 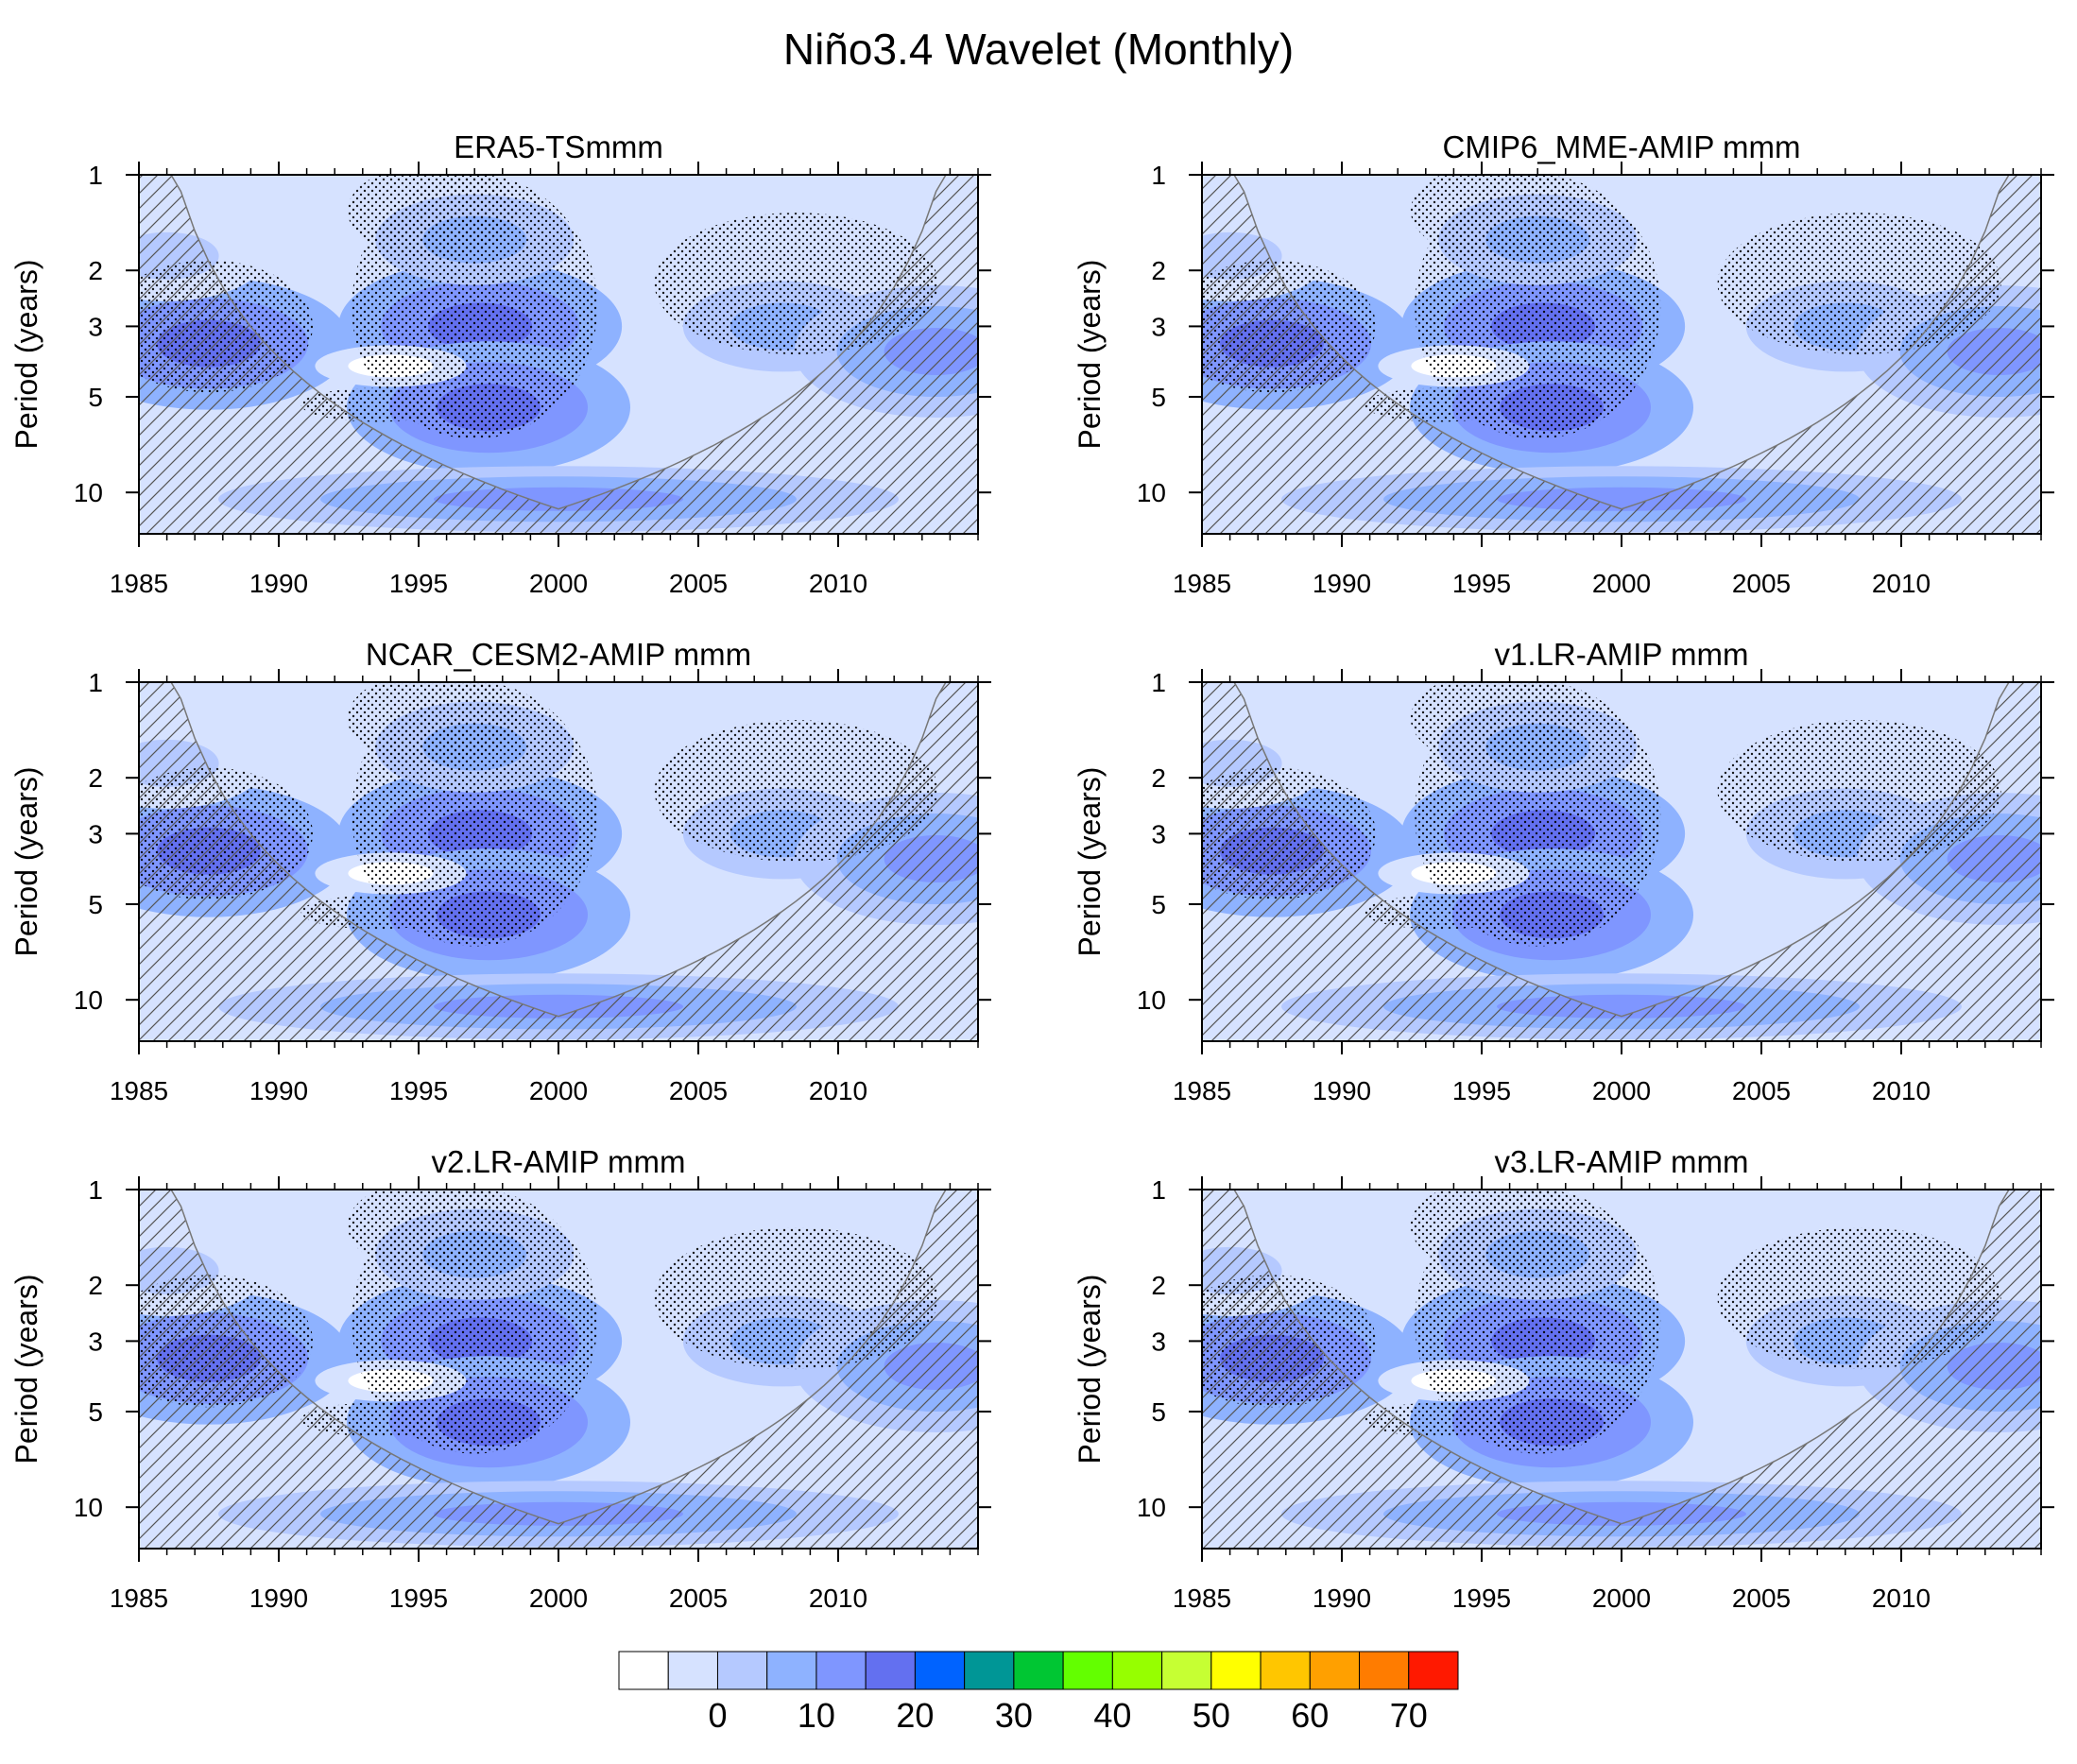 What do you see at coordinates (1038, 1693) in the screenshot?
I see `colorbar: 0 10 20 30 40 50 60 70` at bounding box center [1038, 1693].